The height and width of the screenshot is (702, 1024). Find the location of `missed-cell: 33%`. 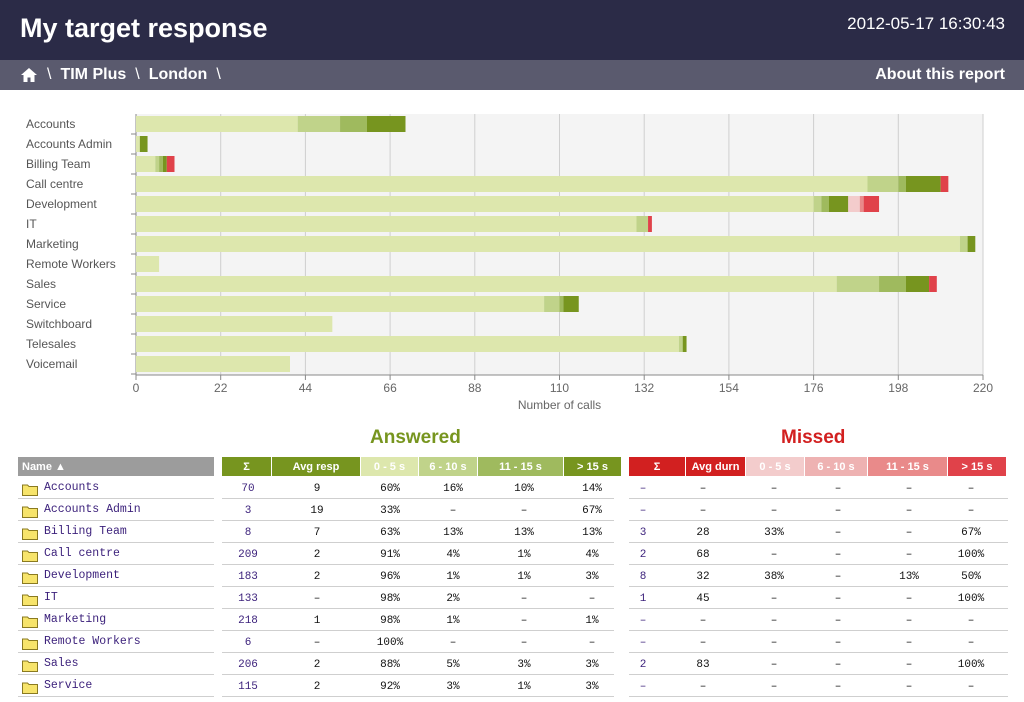

missed-cell: 33% is located at coordinates (774, 533).